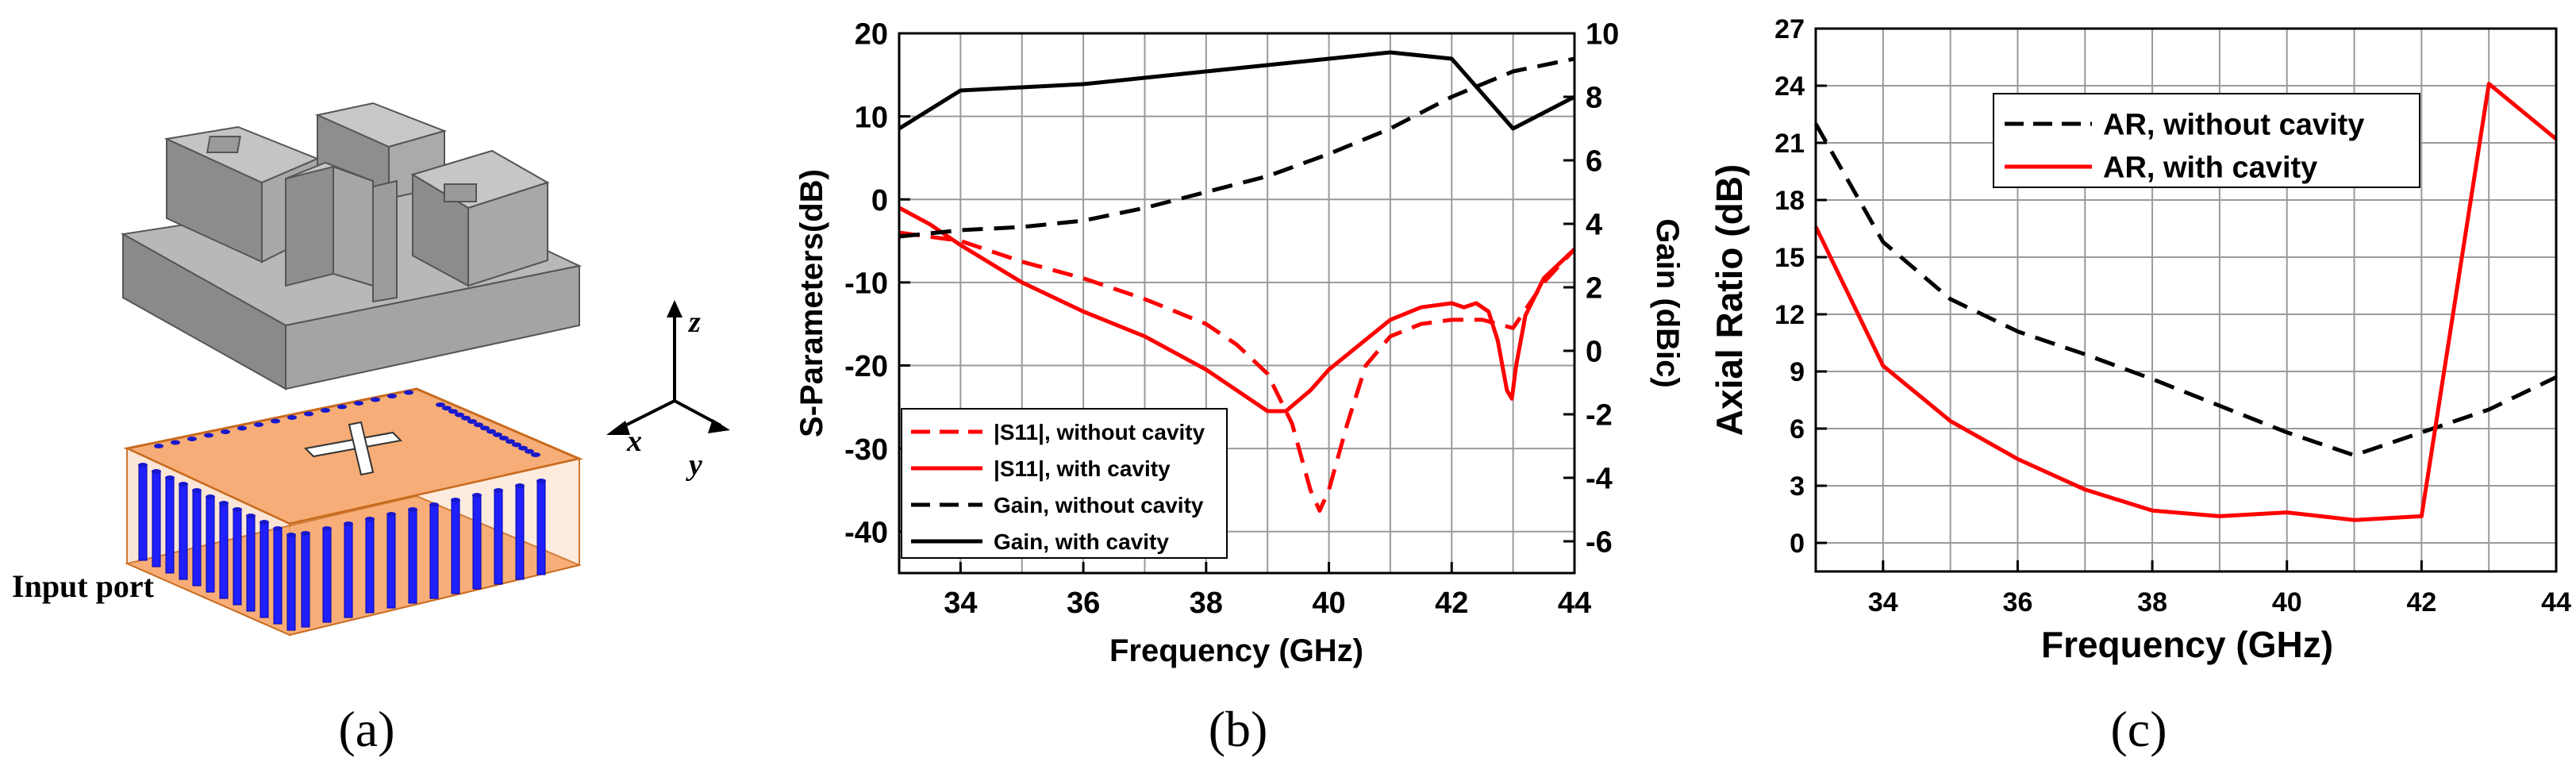 Image resolution: width=2576 pixels, height=781 pixels. I want to click on x-tick-label: 42, so click(1451, 603).